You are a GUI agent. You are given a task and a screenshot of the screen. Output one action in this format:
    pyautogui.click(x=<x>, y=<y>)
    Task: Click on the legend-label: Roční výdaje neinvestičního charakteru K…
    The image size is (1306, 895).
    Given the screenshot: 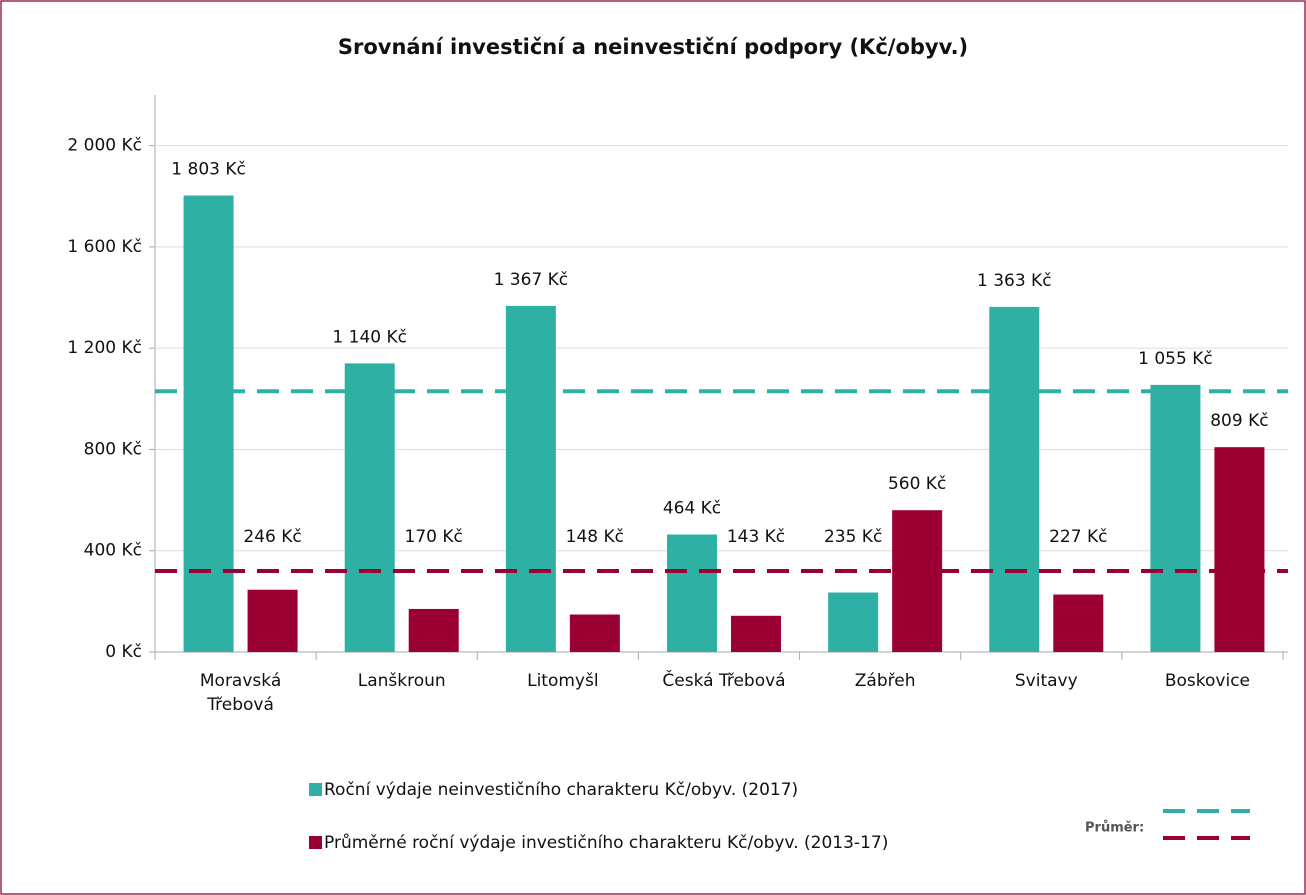 What is the action you would take?
    pyautogui.click(x=561, y=790)
    